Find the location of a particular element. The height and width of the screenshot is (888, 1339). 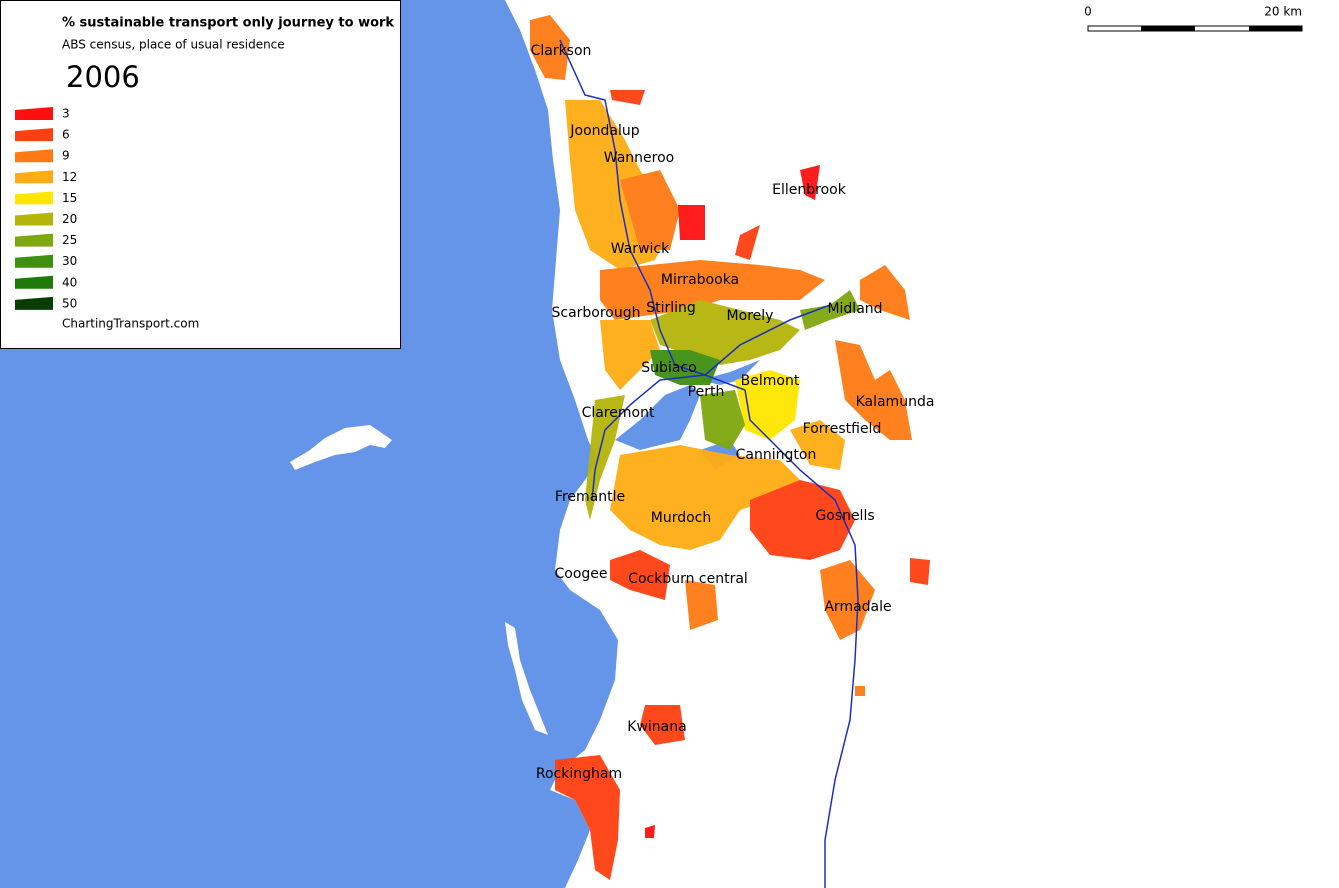

legend-label: 3 is located at coordinates (66, 114).